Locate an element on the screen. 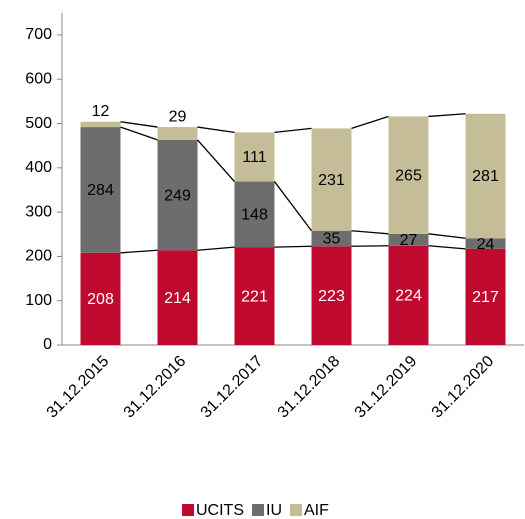 The image size is (525, 519). y-tick-label: 500 is located at coordinates (38, 123).